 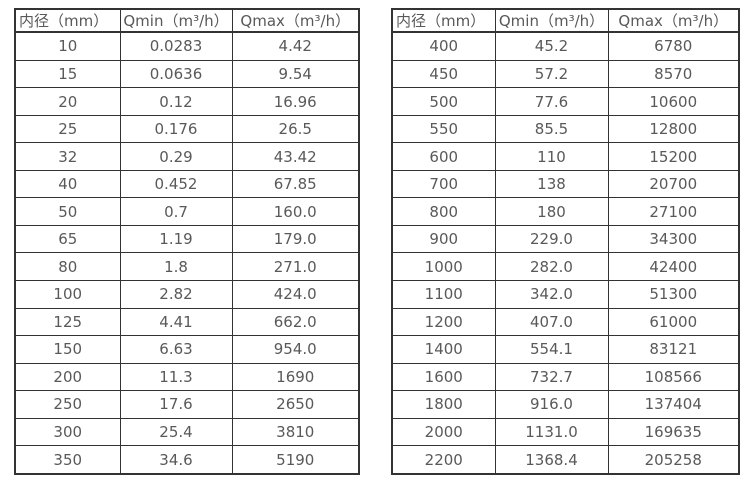 What do you see at coordinates (67, 46) in the screenshot?
I see `table-cell: 10` at bounding box center [67, 46].